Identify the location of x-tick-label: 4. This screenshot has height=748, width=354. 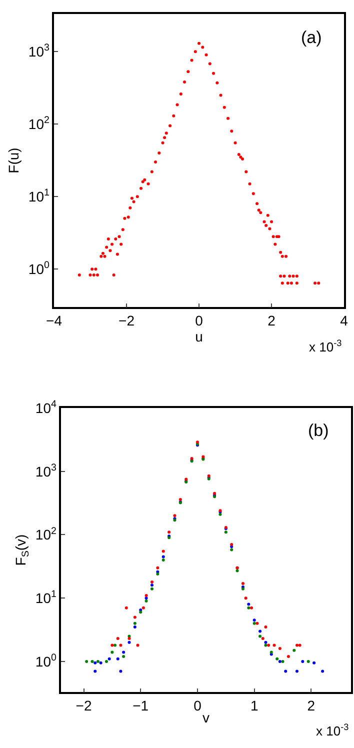
(344, 320).